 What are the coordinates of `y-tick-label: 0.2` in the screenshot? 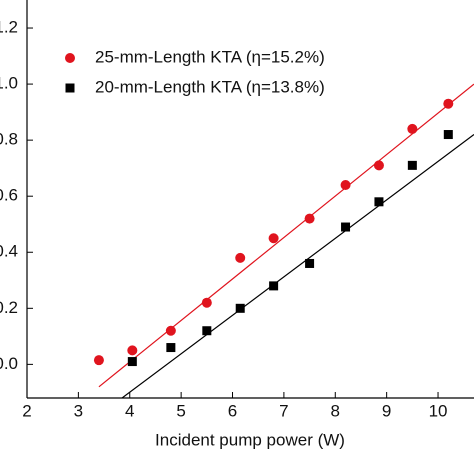 It's located at (9, 307).